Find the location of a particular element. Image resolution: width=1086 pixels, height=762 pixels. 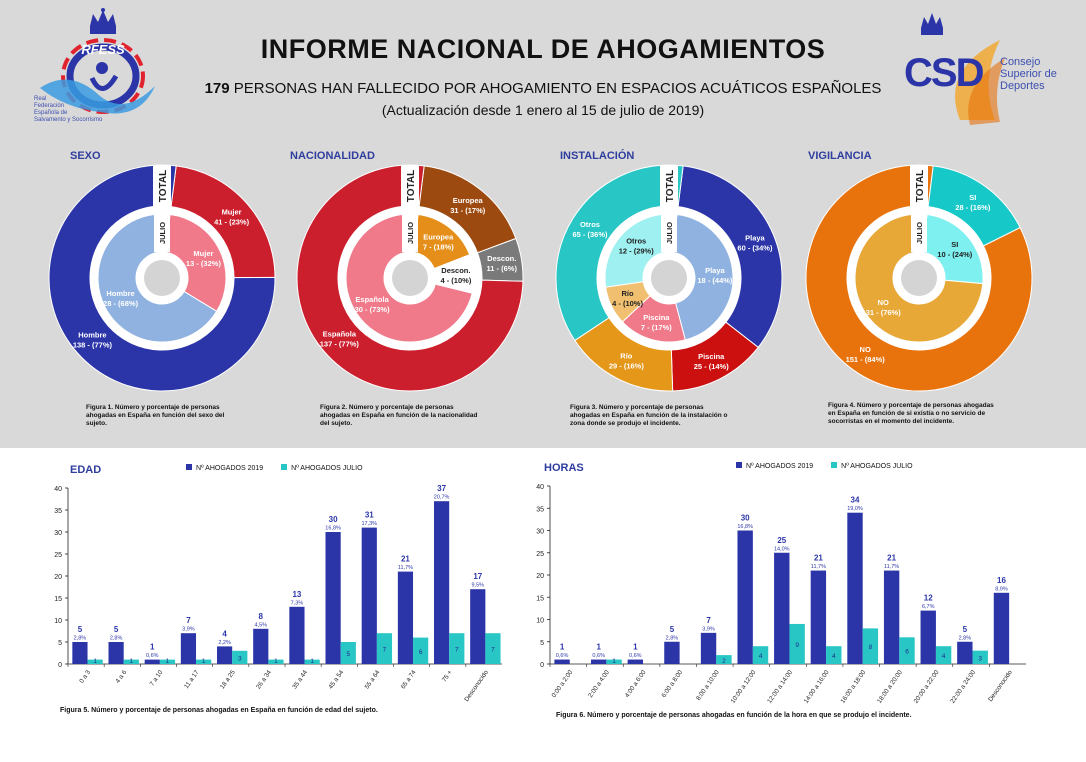

bar-2019-value: 34 is located at coordinates (855, 500).